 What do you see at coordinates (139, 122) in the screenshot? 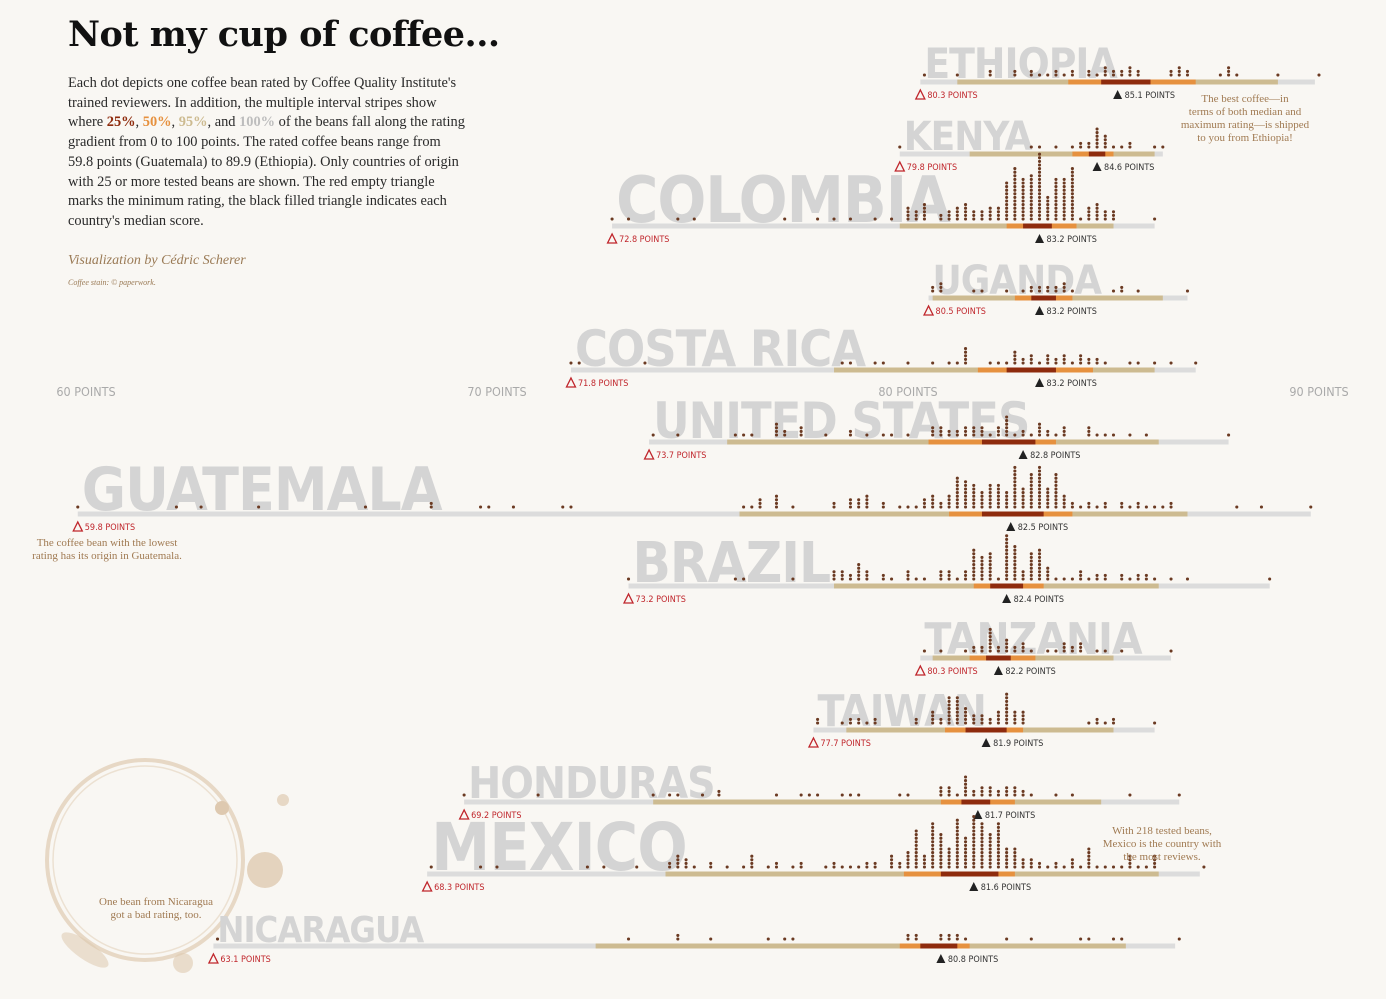
I see `intro-sep: ,` at bounding box center [139, 122].